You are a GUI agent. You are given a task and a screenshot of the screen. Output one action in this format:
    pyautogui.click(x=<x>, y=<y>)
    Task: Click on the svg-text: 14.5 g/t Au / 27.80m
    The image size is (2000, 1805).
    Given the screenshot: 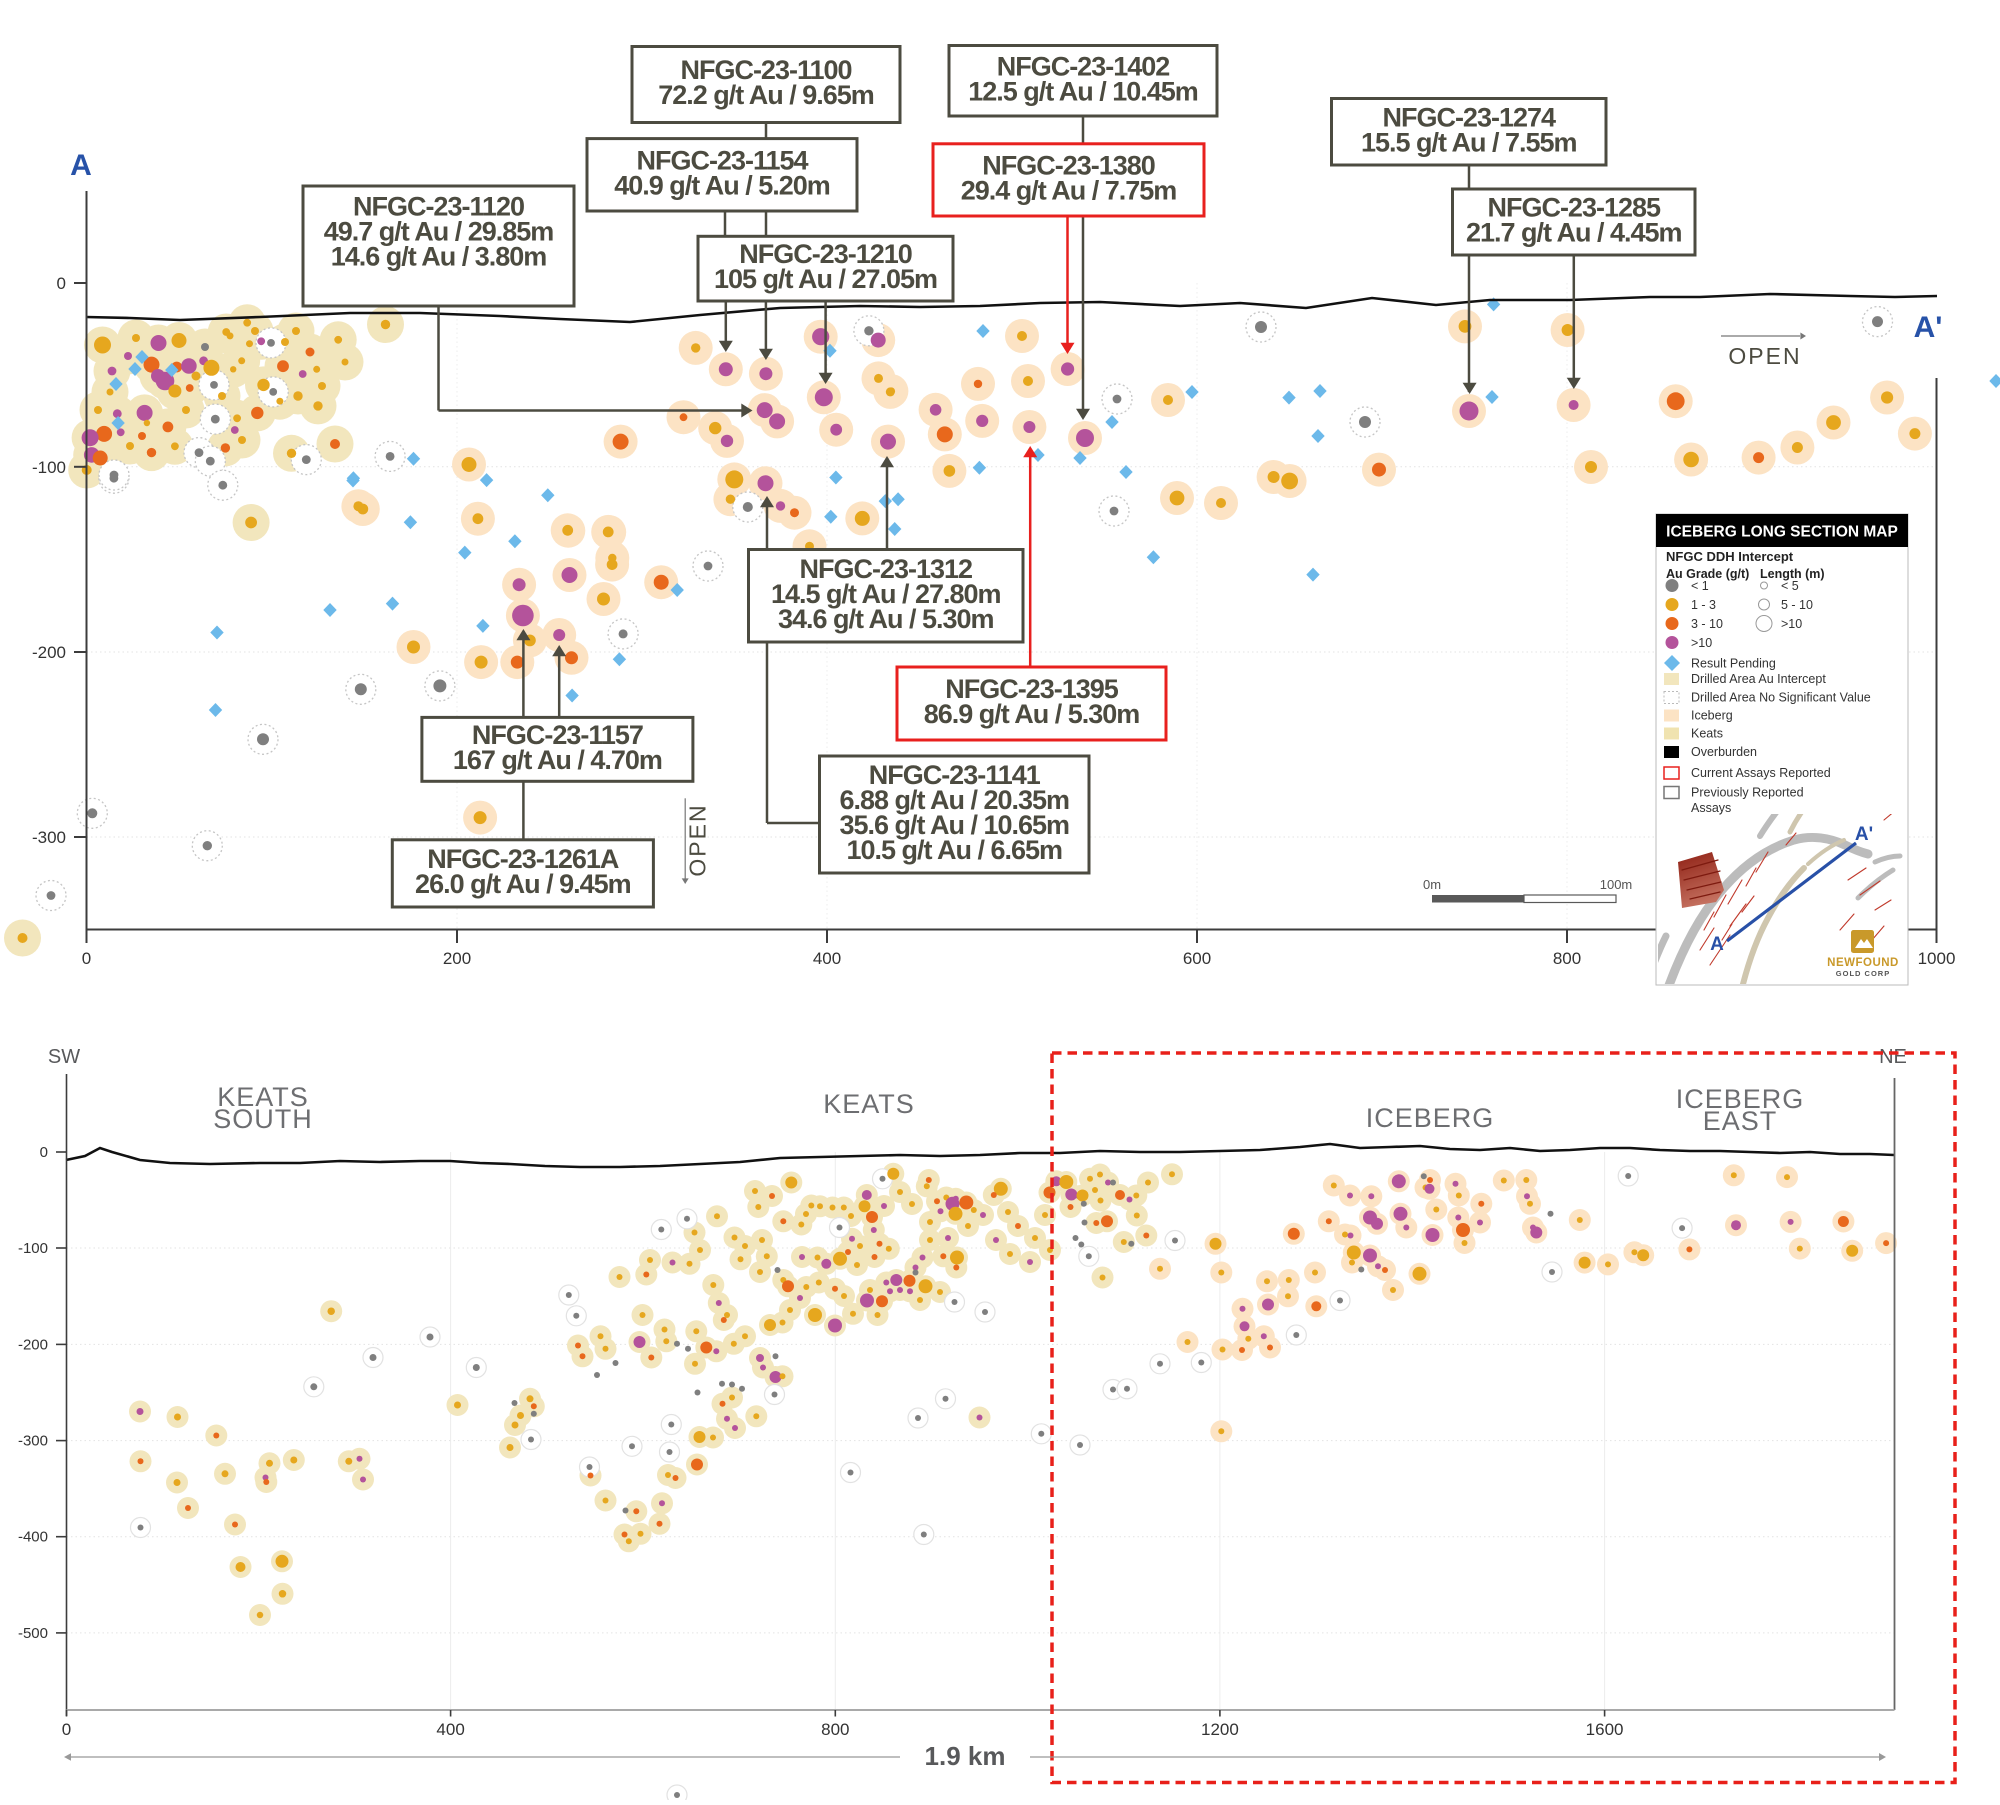 What is the action you would take?
    pyautogui.click(x=886, y=594)
    